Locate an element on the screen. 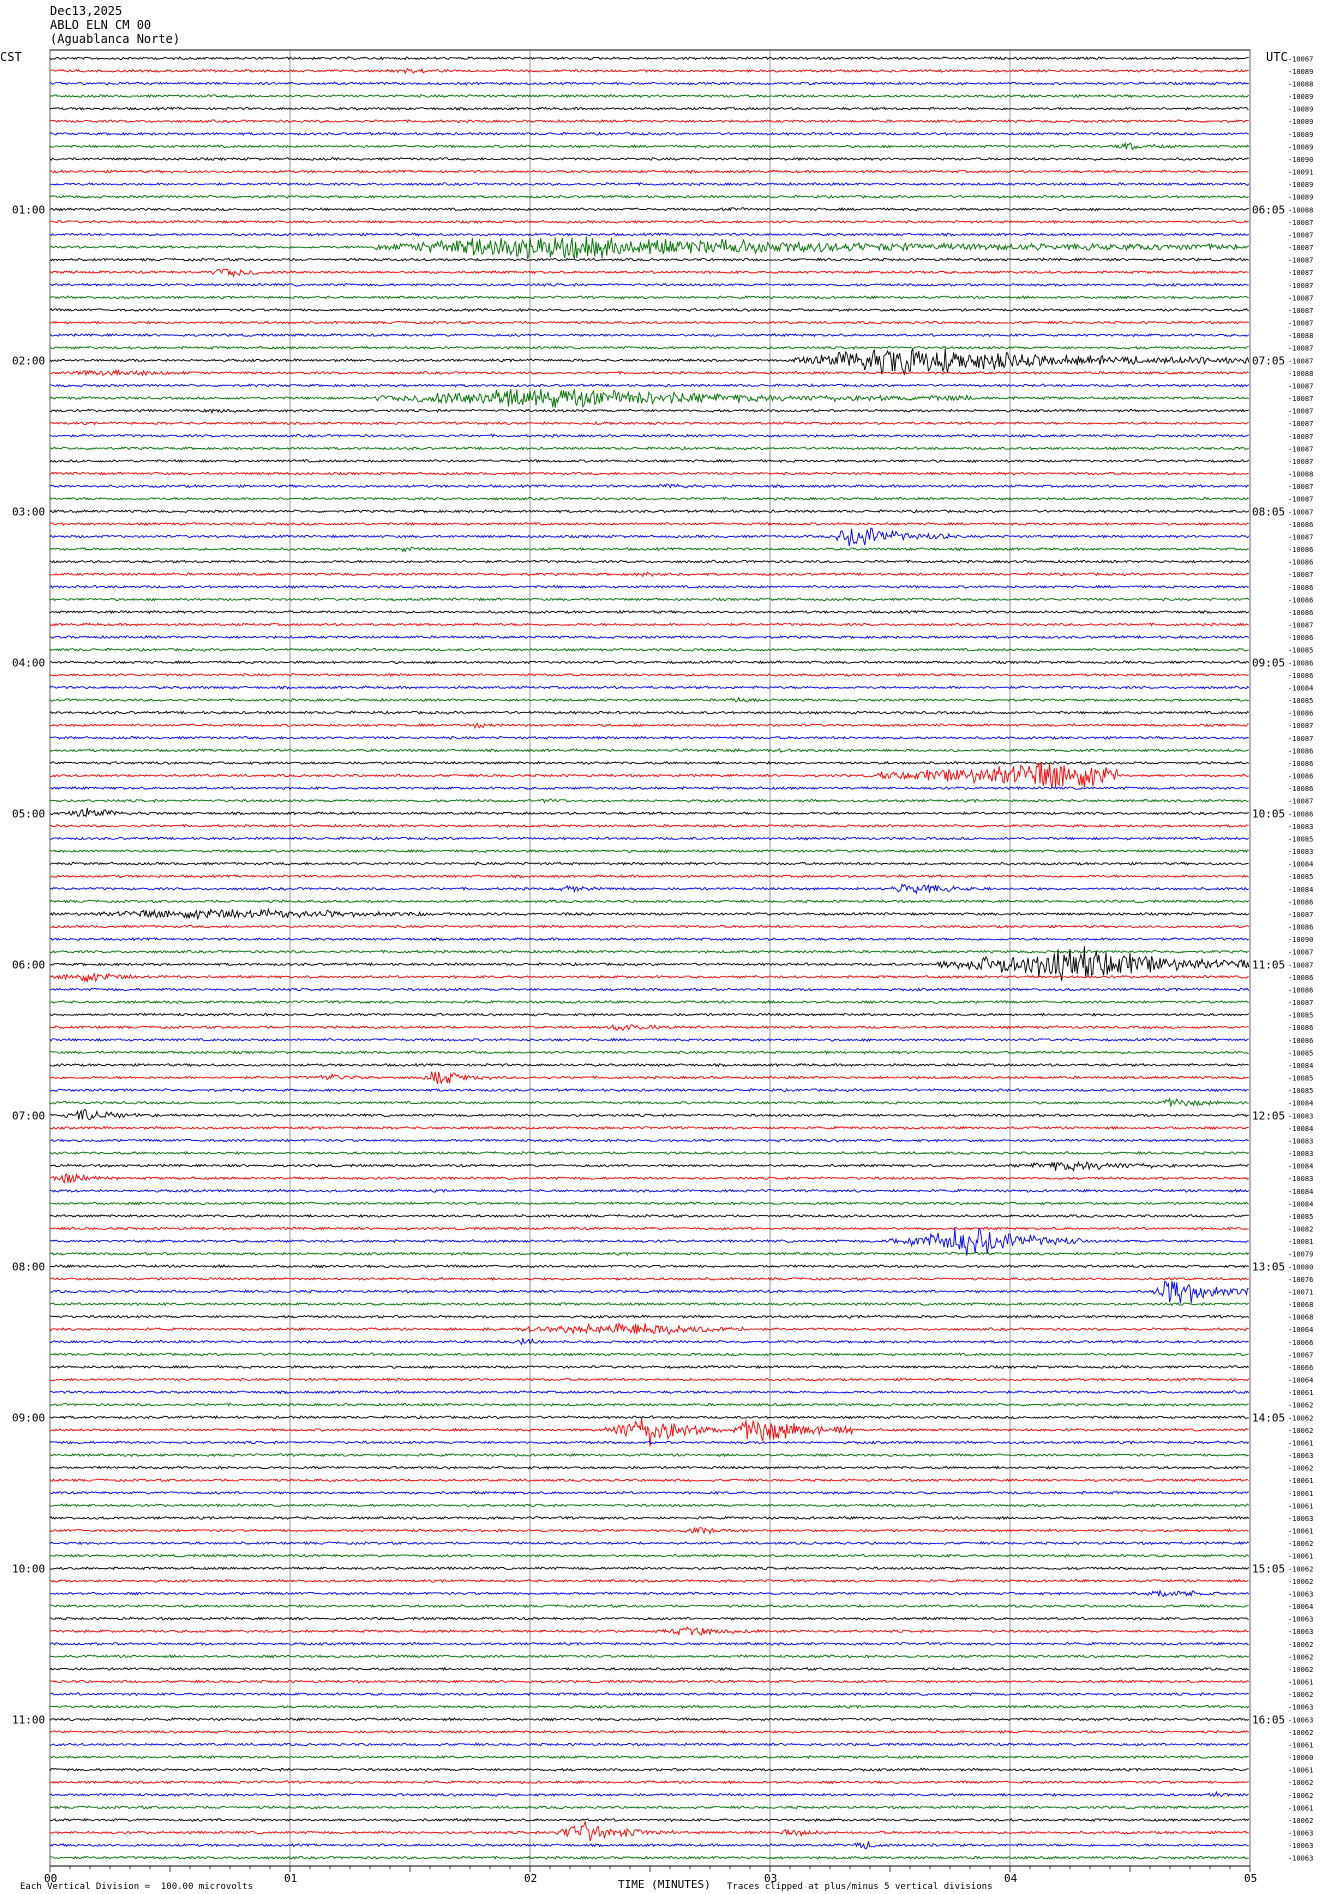  row-value-label: -10079 is located at coordinates (1300, 1255).